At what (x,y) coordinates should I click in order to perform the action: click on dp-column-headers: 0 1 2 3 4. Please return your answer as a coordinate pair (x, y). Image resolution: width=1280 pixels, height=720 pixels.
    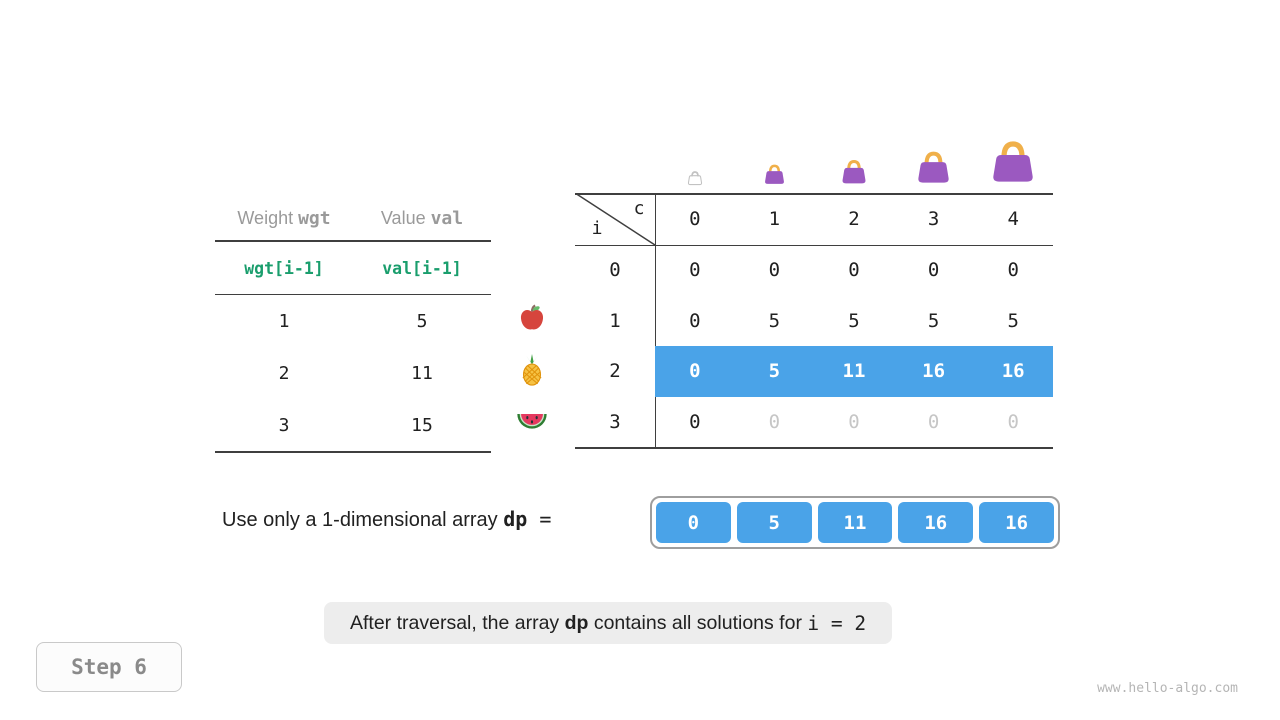
    Looking at the image, I should click on (854, 219).